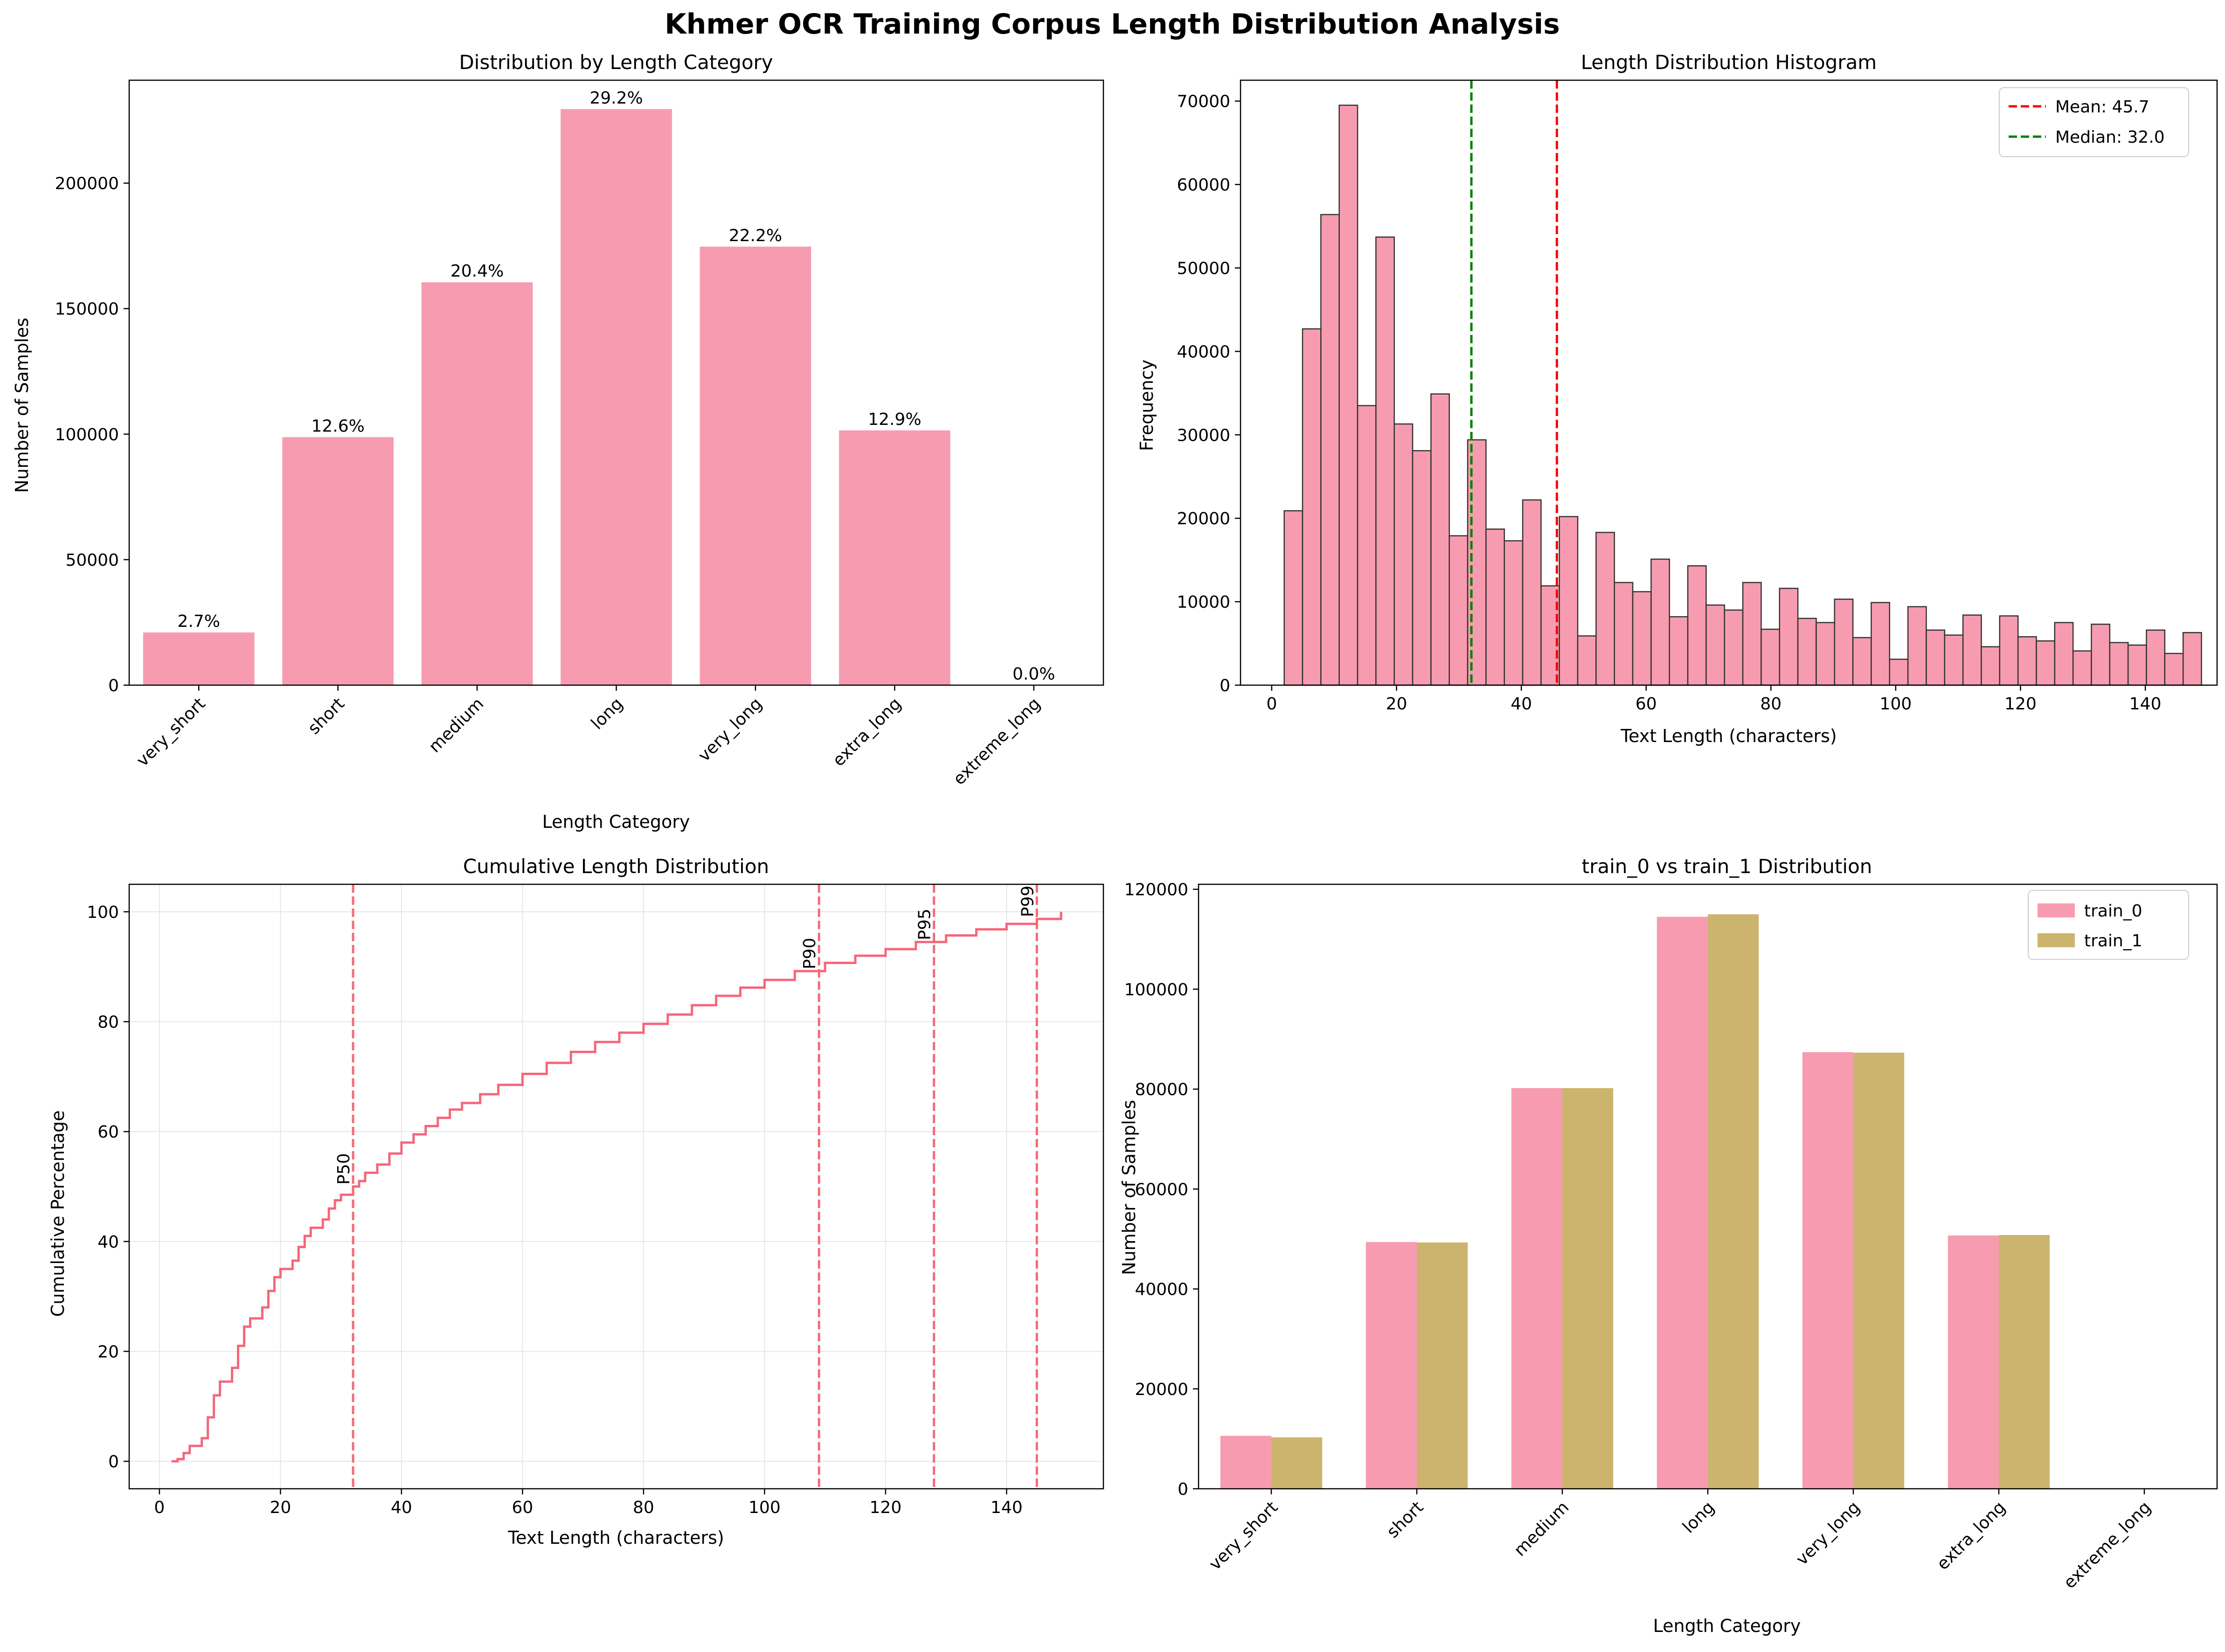 This screenshot has width=2225, height=1652. Describe the element at coordinates (616, 822) in the screenshot. I see `panel-category-bars-xlabel: Length Category` at that location.